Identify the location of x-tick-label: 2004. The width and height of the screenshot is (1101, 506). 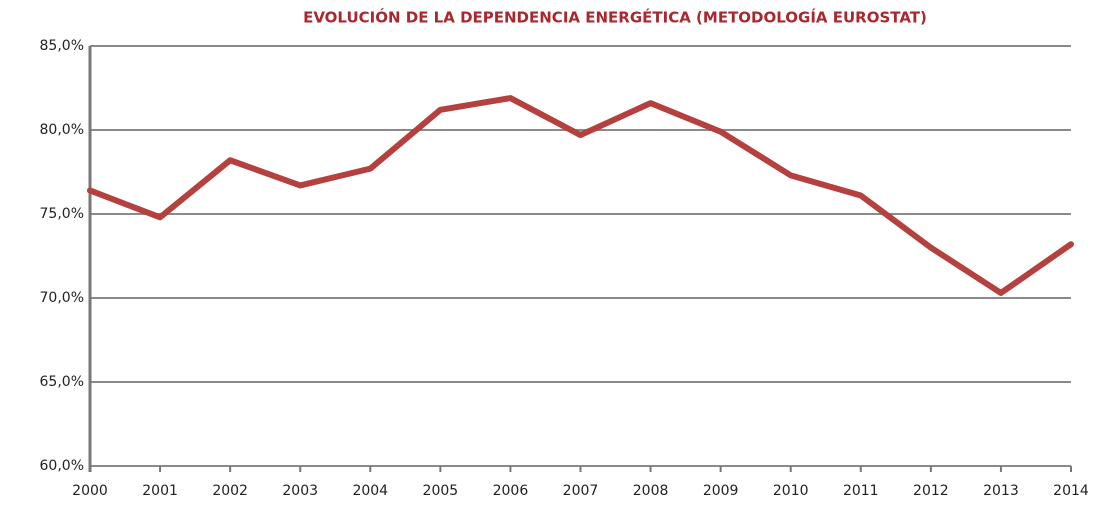
(370, 491).